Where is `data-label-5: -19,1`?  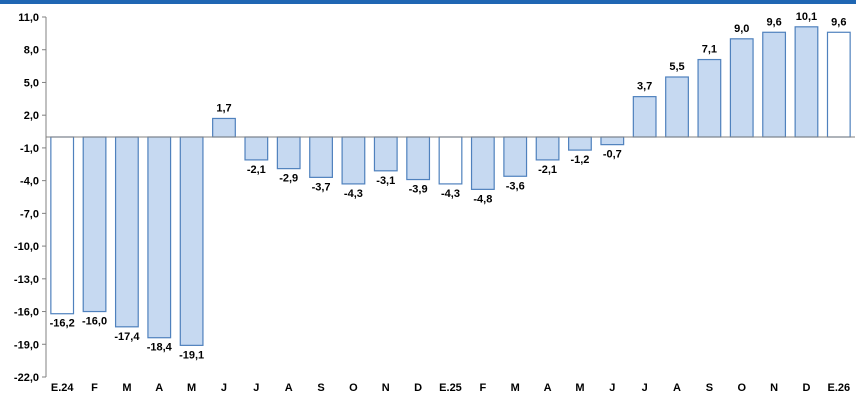 data-label-5: -19,1 is located at coordinates (191, 355).